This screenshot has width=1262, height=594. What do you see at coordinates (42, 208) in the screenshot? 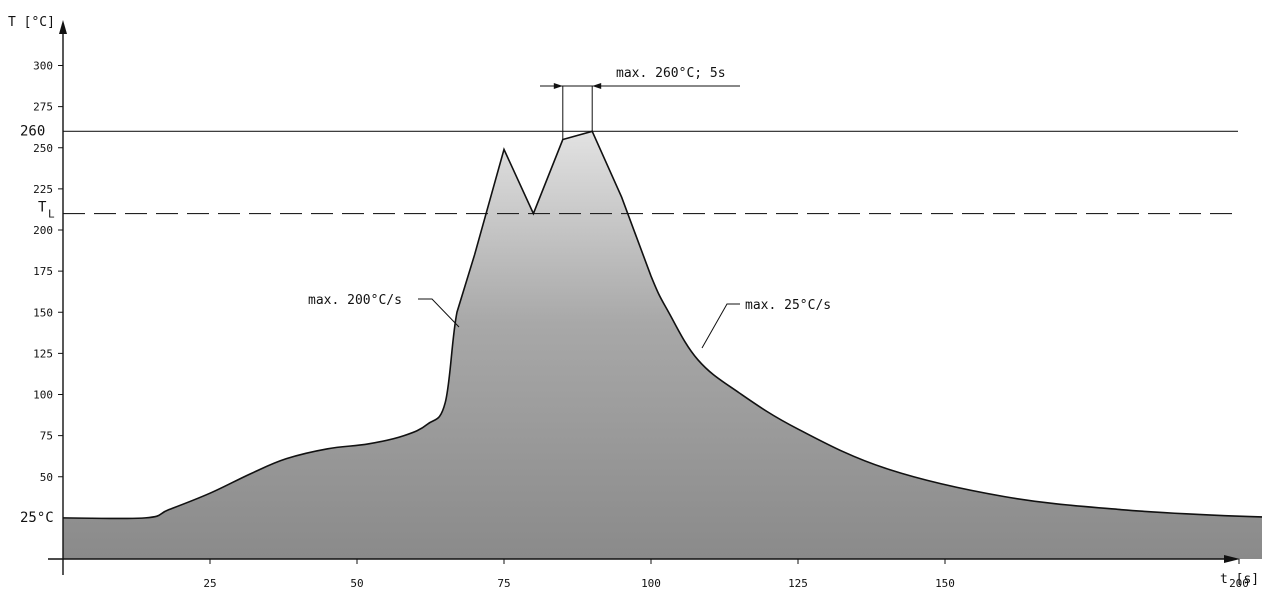
I see `reference-label-liquidus: T` at bounding box center [42, 208].